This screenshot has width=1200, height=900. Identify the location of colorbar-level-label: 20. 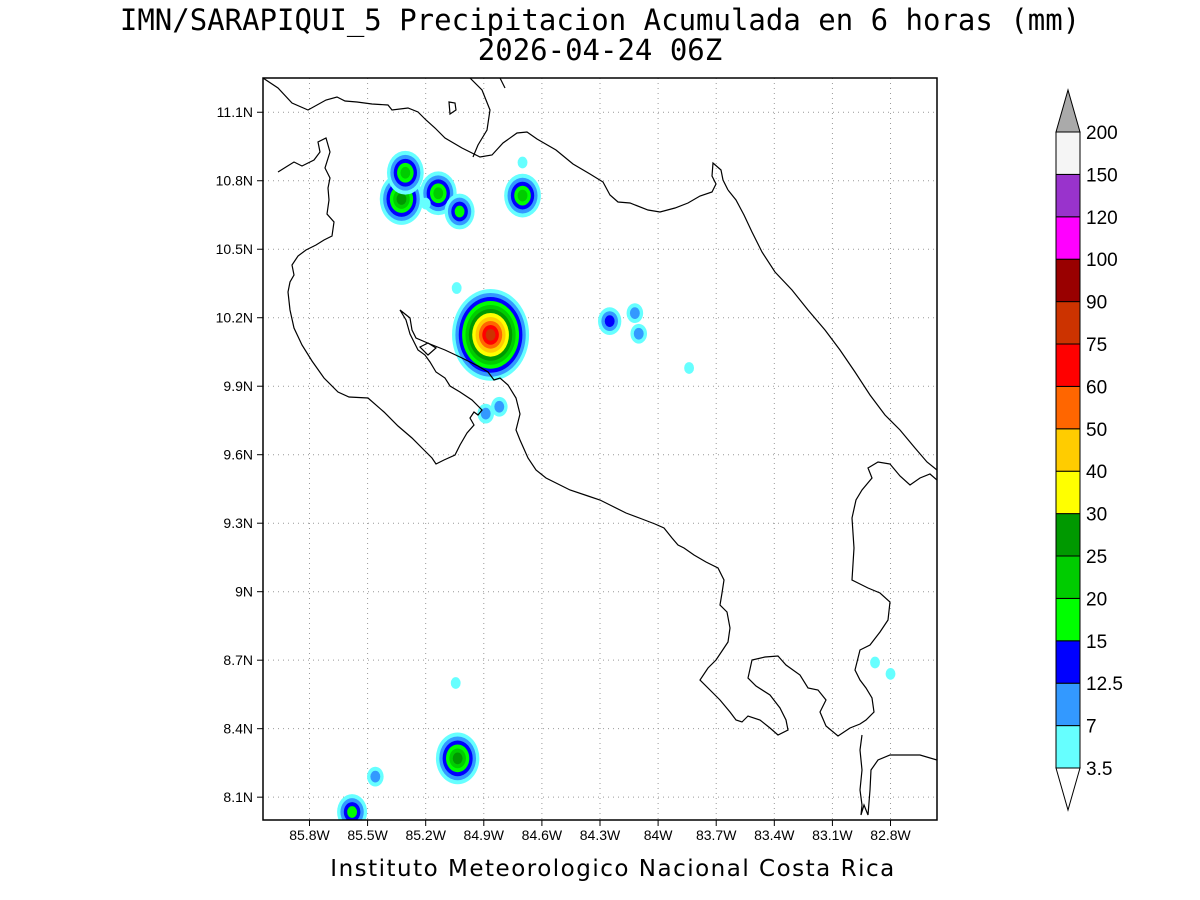
(1096, 599).